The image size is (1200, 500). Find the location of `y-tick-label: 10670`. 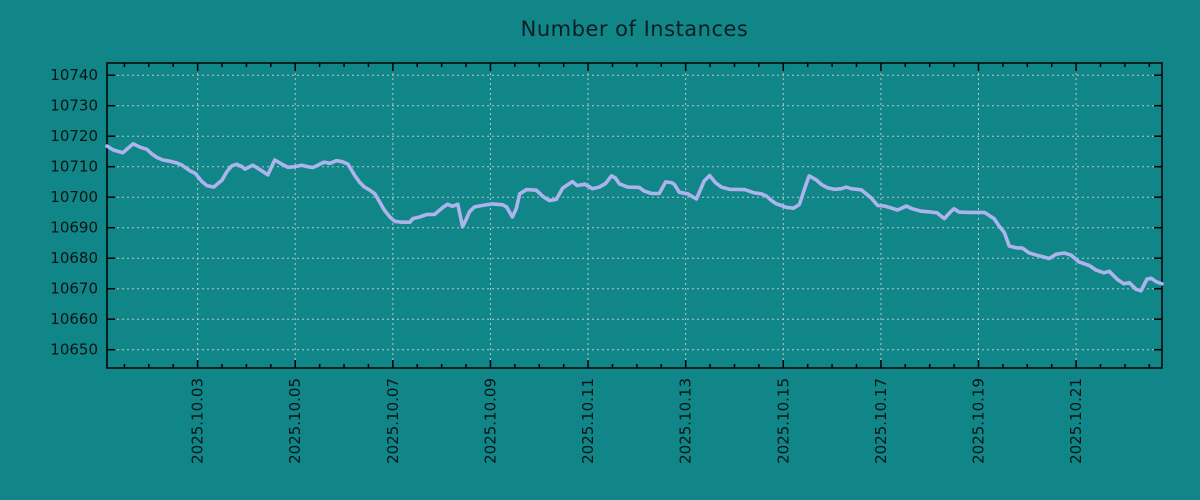

y-tick-label: 10670 is located at coordinates (74, 289).